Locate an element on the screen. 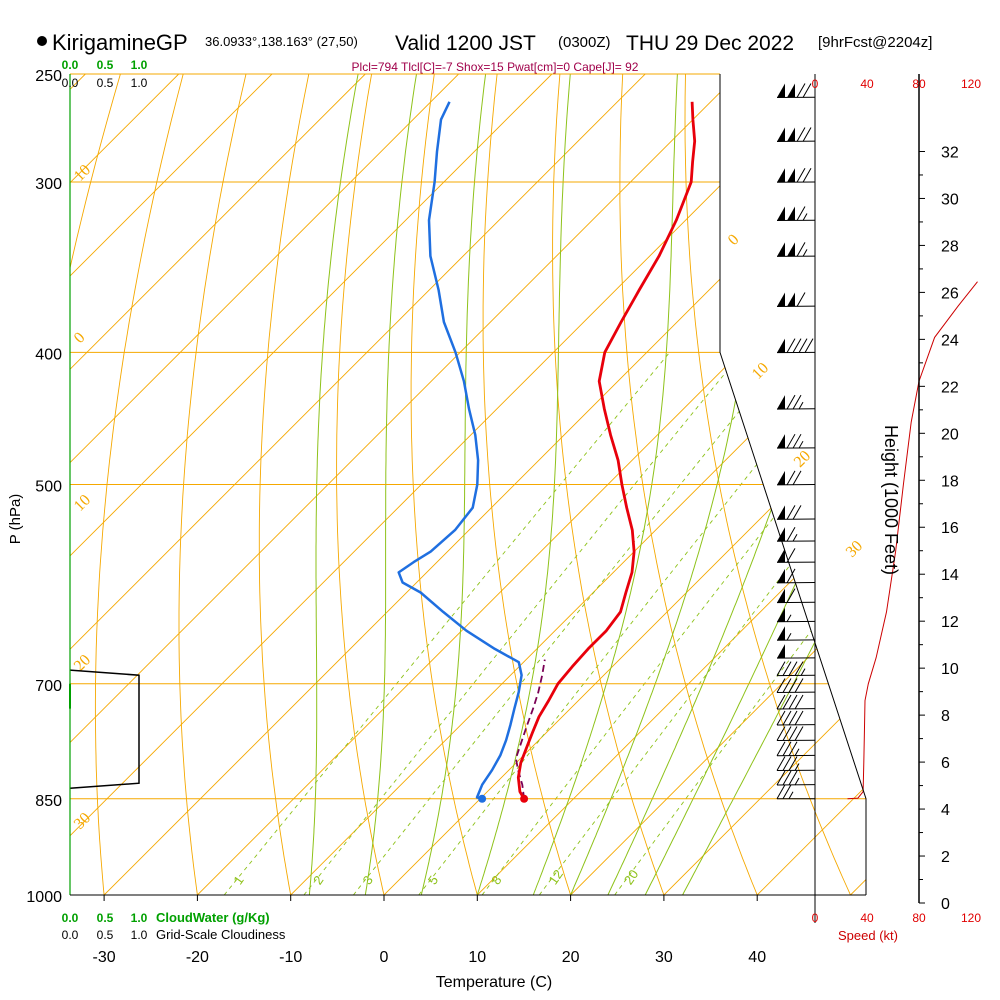  temperature-tick-label: -20 is located at coordinates (197, 957).